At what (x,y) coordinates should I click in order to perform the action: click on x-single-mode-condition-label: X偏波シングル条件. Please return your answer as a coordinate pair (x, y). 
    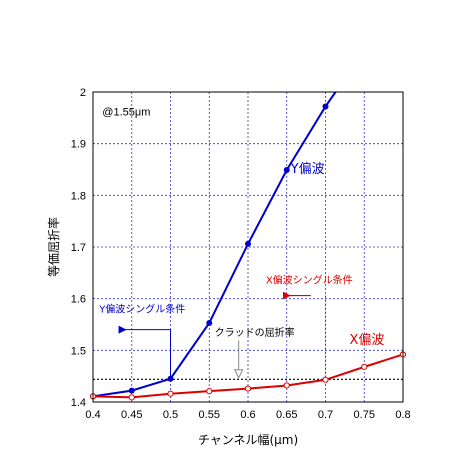
    Looking at the image, I should click on (309, 280).